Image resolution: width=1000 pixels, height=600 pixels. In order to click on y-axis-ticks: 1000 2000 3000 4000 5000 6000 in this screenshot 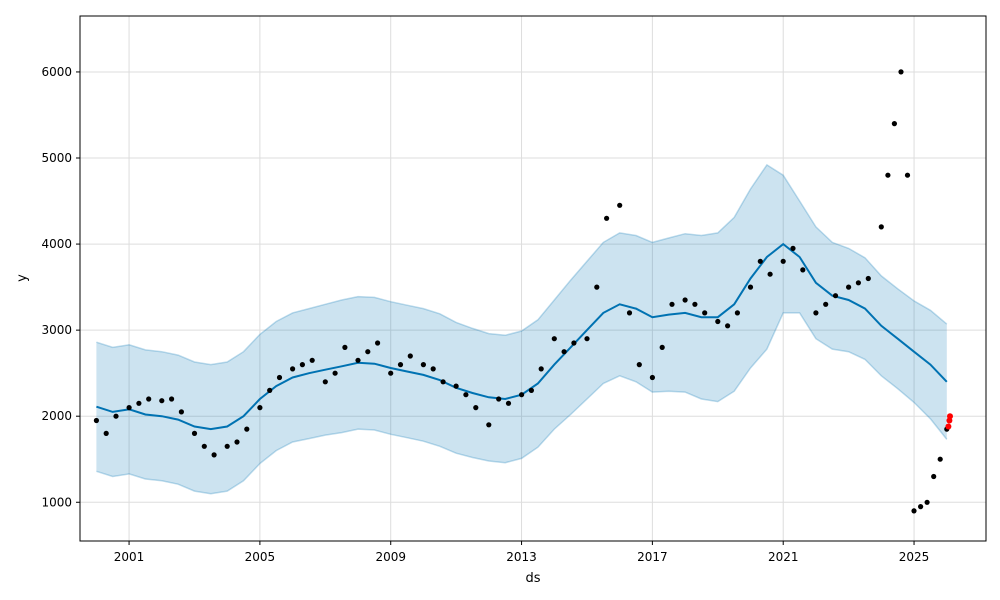, I will do `click(60, 287)`.